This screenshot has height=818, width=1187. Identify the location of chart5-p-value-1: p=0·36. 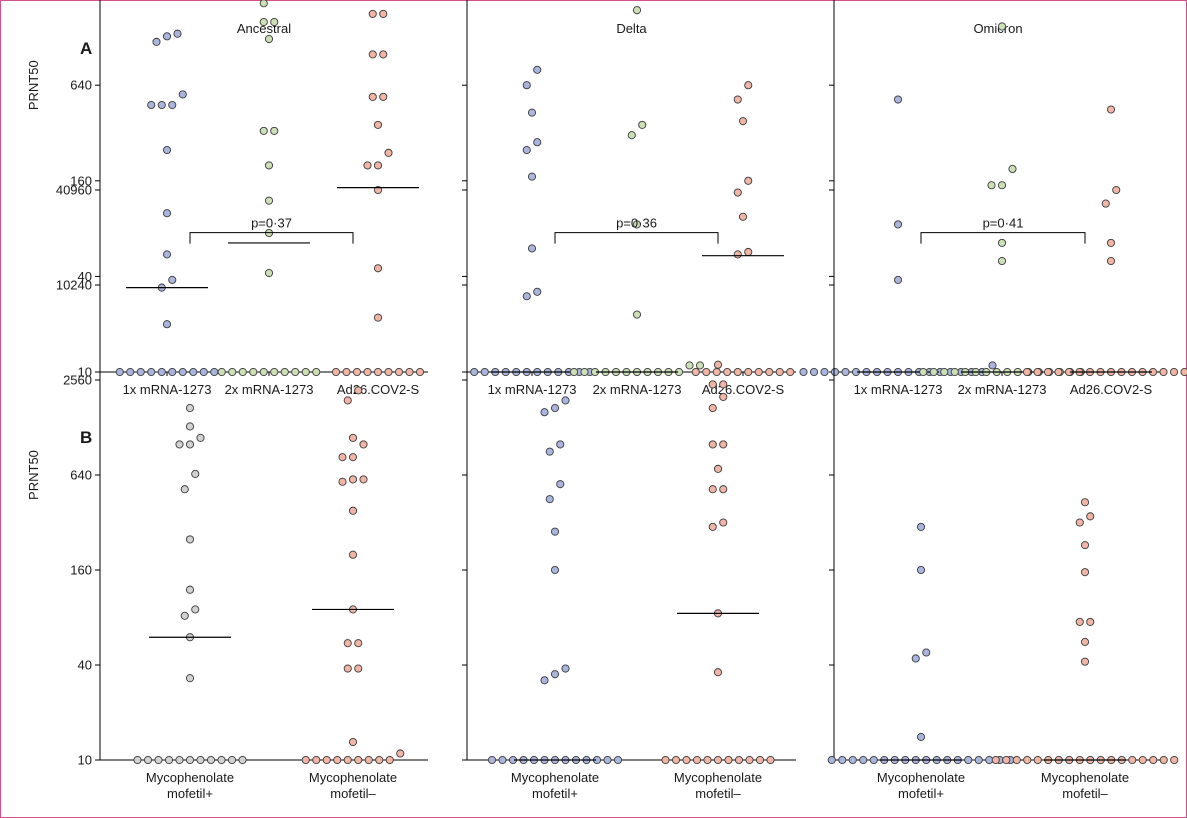
(636, 223).